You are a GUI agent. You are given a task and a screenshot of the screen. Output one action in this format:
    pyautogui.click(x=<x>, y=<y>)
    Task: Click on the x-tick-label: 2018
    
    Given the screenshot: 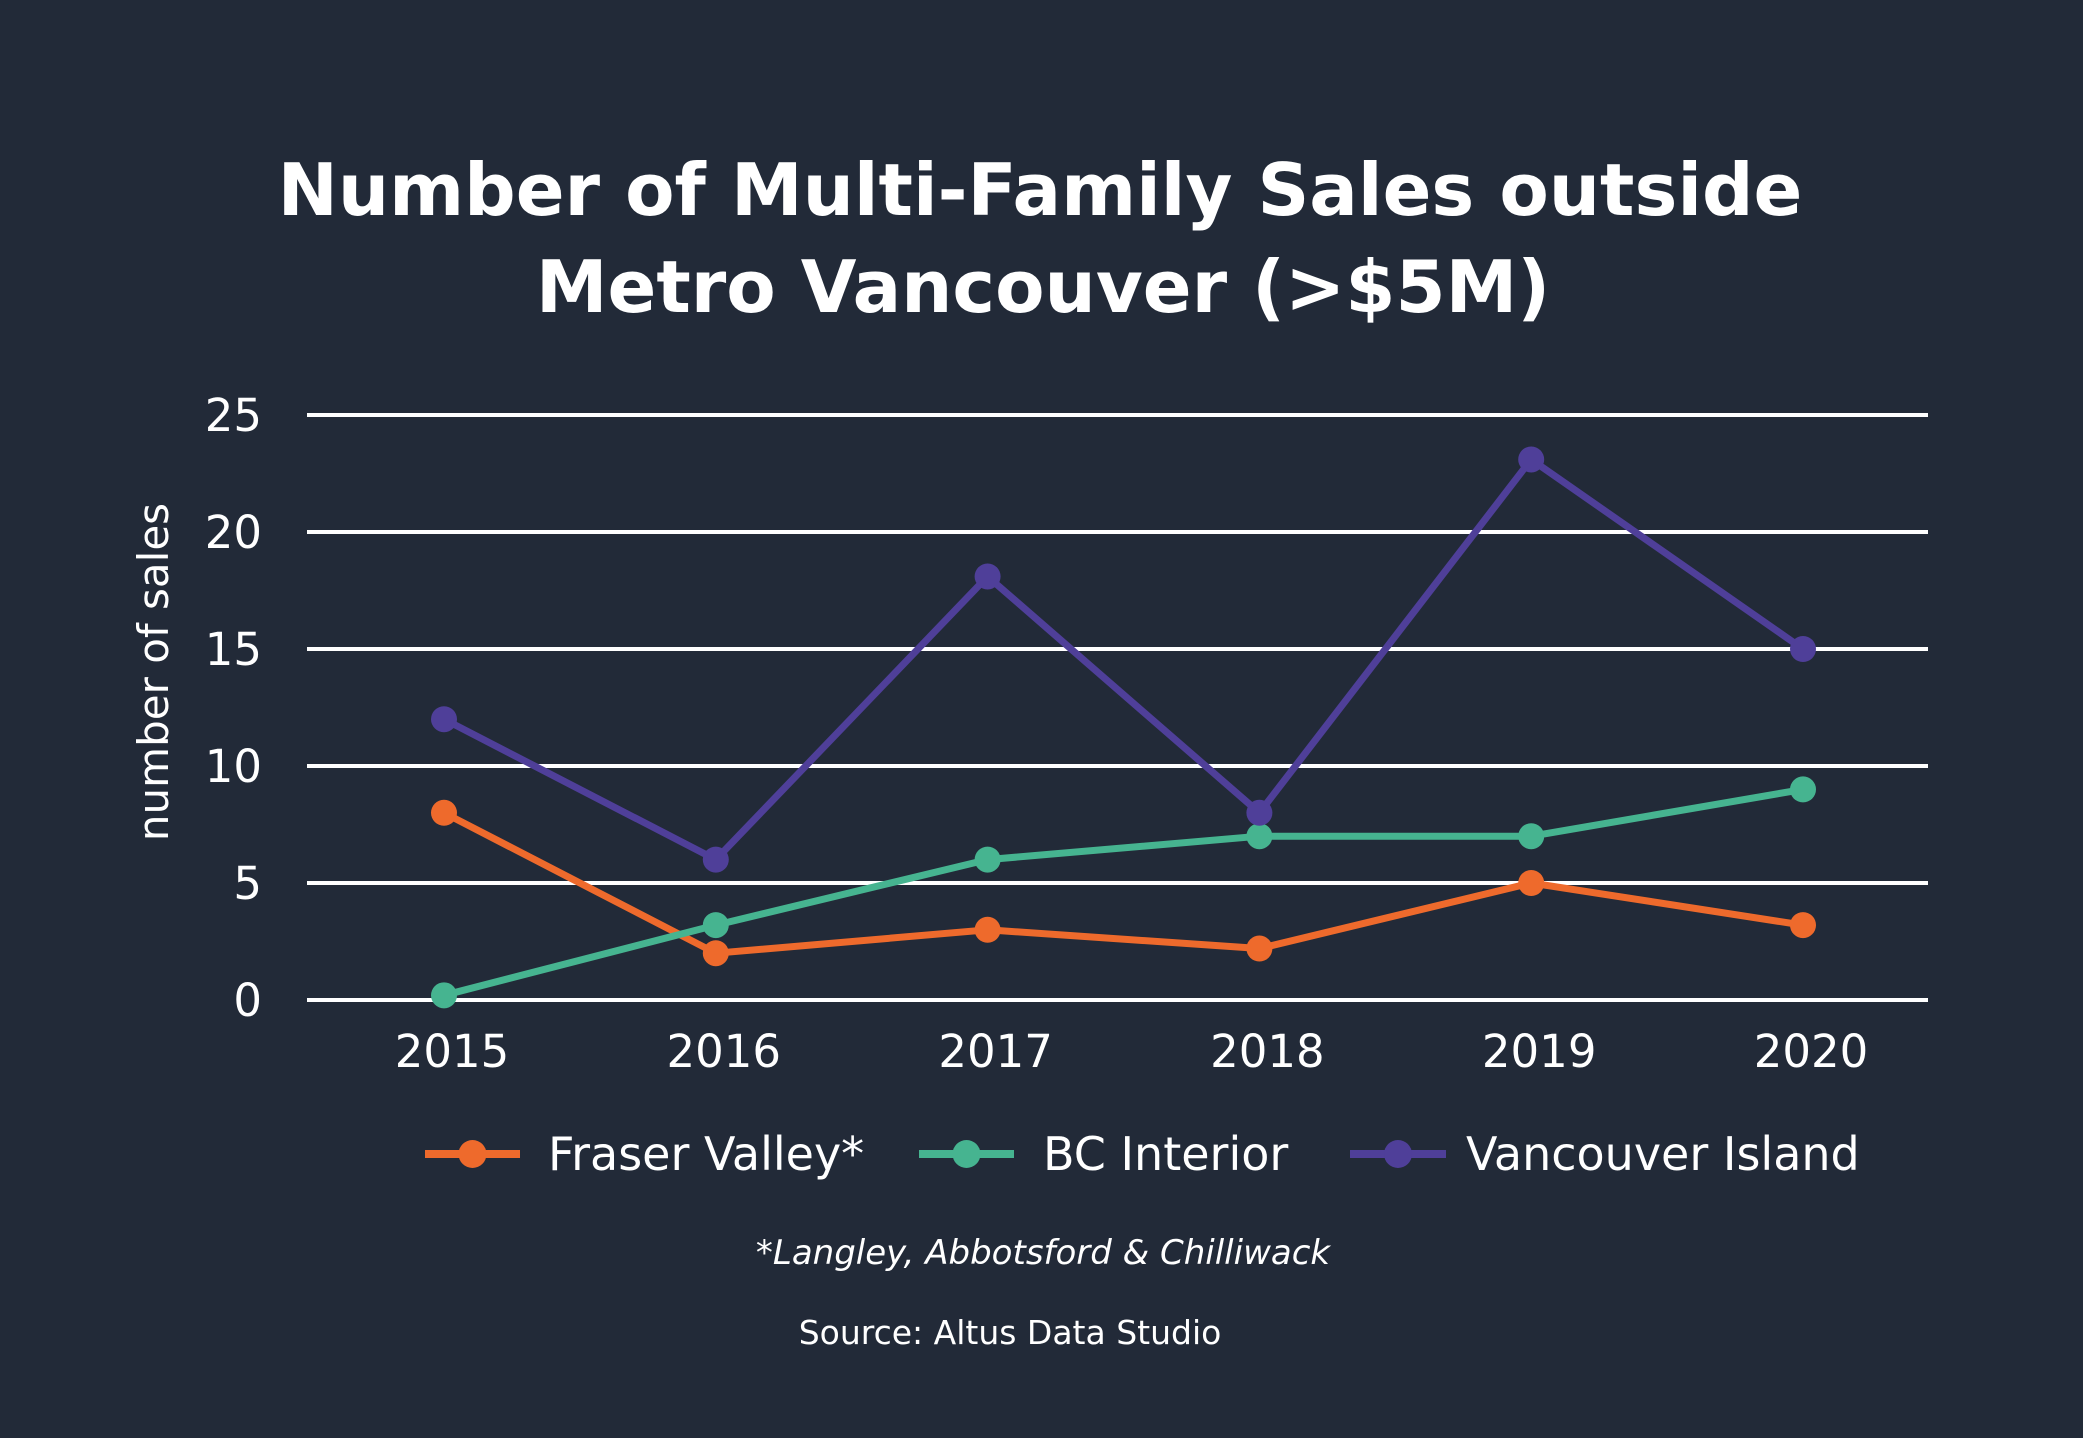 What is the action you would take?
    pyautogui.click(x=1267, y=1051)
    